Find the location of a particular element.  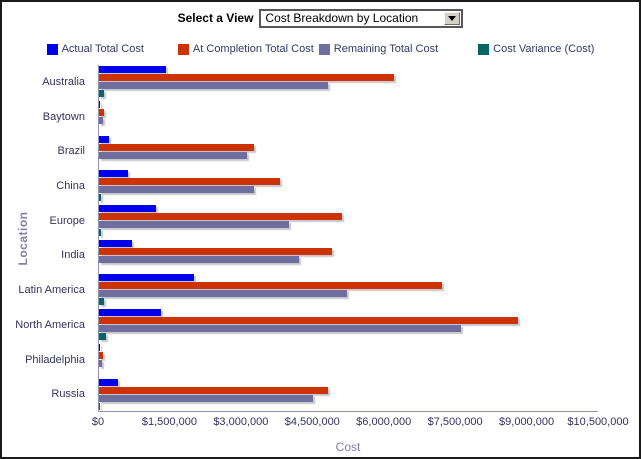

x-tick-label: $7,500,000 is located at coordinates (455, 422).